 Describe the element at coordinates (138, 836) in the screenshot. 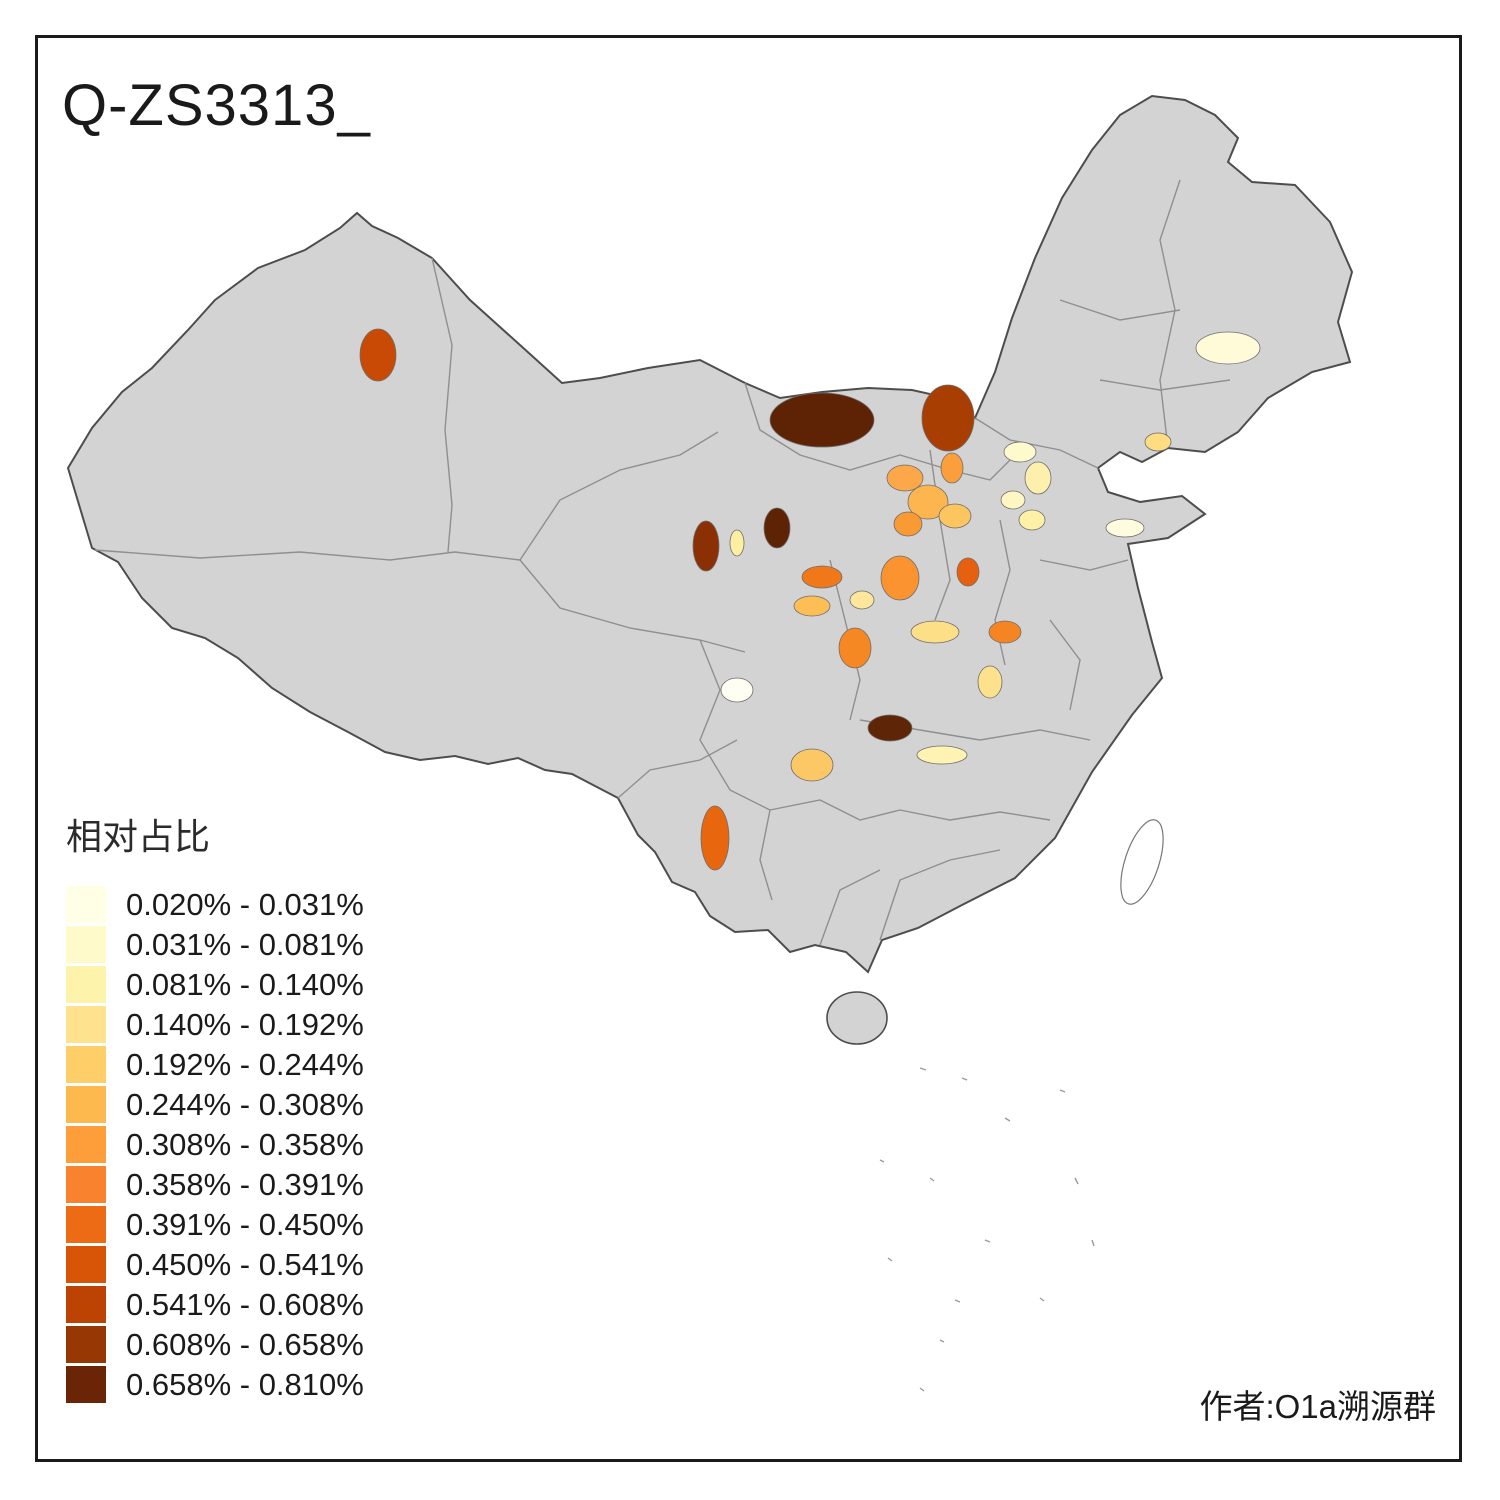

I see `legend-title: 相对占比` at that location.